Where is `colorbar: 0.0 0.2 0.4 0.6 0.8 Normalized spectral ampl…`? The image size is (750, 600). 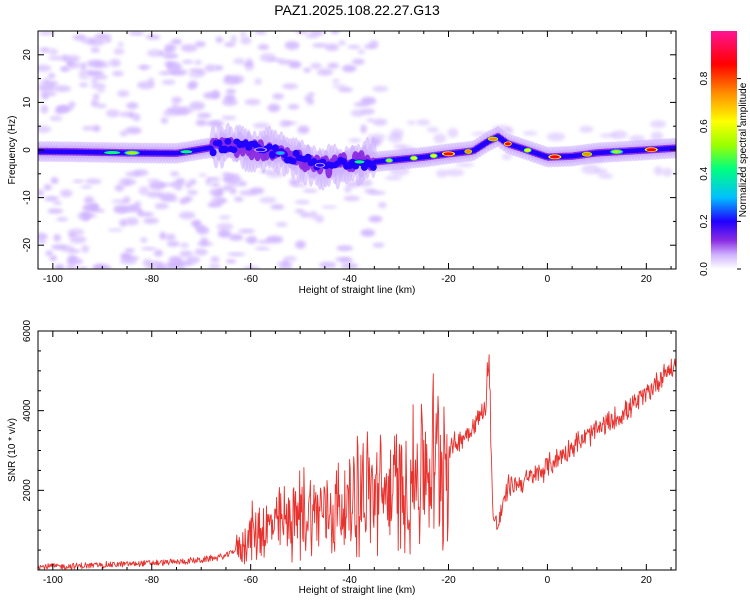
colorbar: 0.0 0.2 0.4 0.6 0.8 Normalized spectral ampl… is located at coordinates (724, 153).